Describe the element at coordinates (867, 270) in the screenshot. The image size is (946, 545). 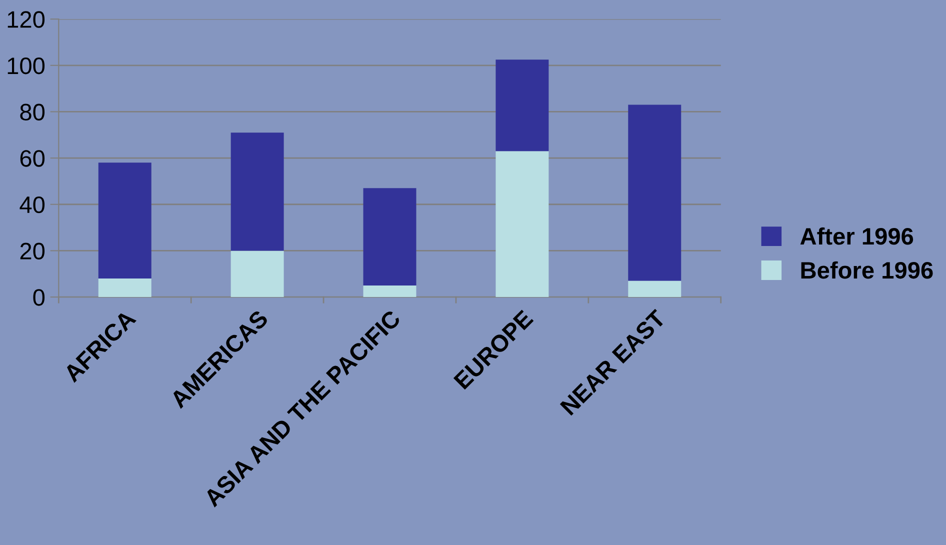
I see `legend-label: Before 1996` at that location.